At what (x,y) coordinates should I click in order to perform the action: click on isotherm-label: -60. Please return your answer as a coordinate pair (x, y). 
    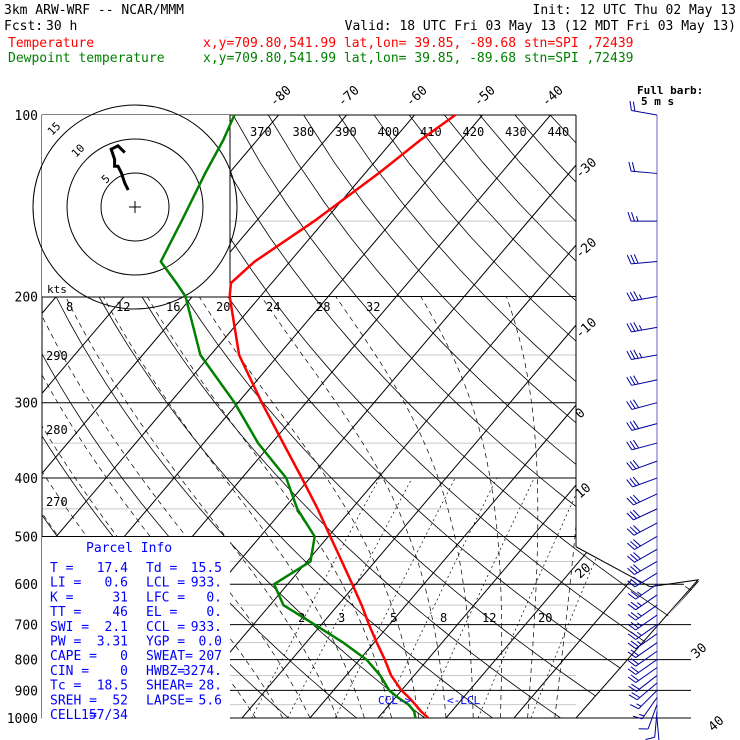
    Looking at the image, I should click on (416, 96).